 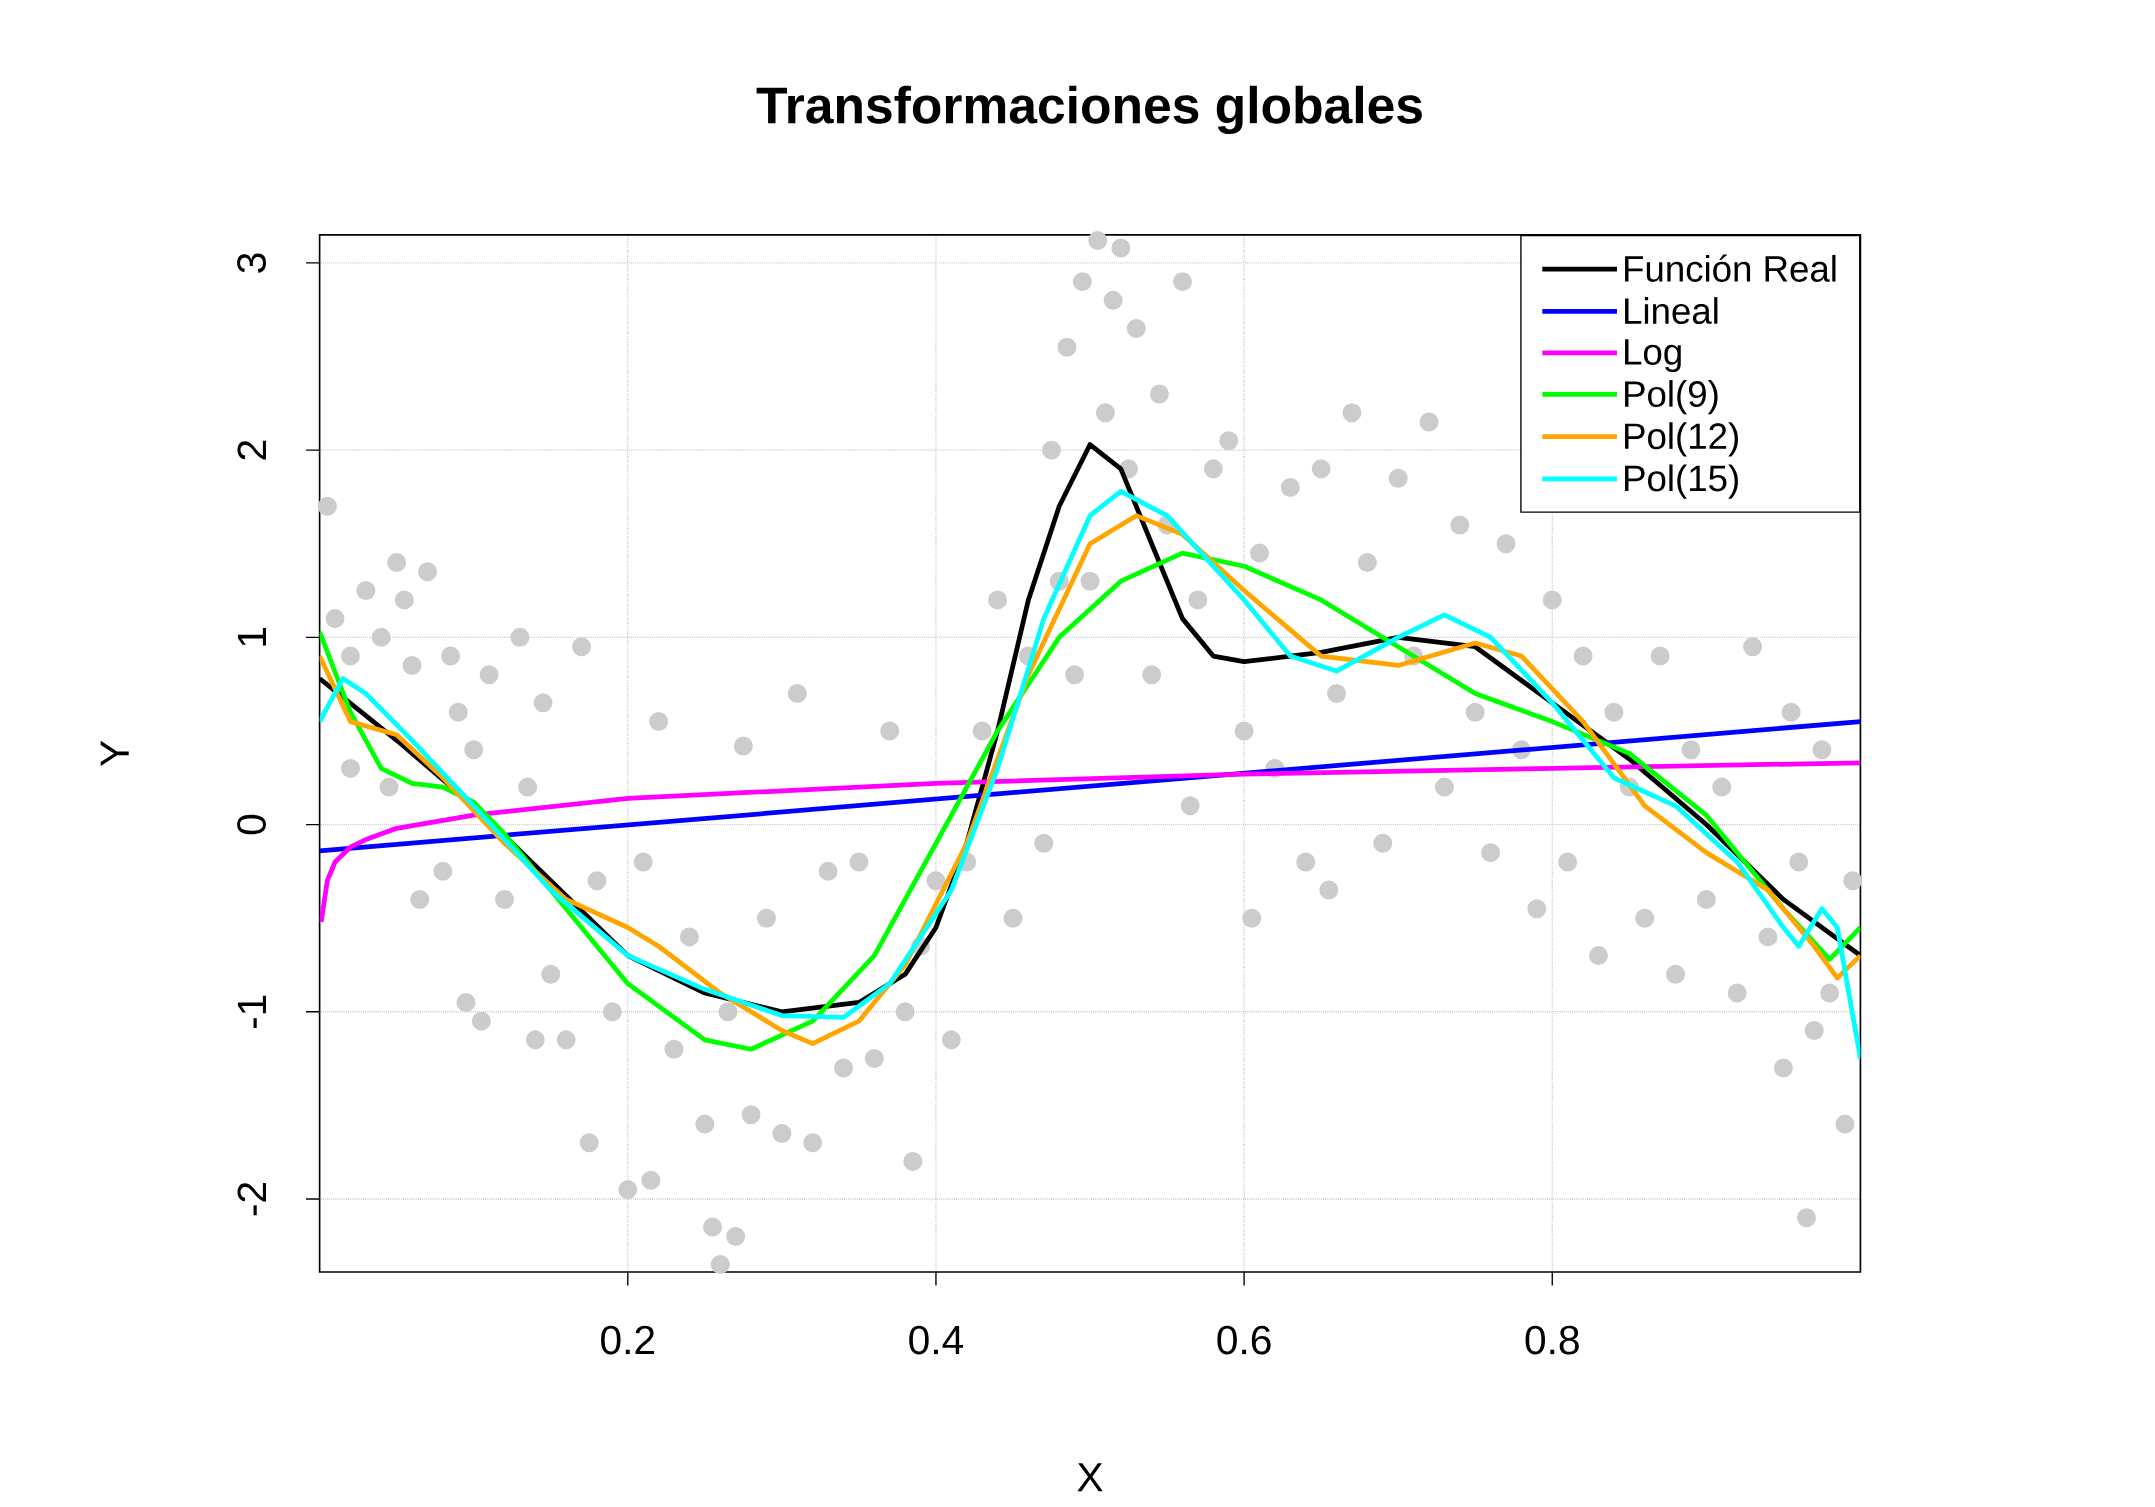 I want to click on y-tick-label: 1, so click(x=251, y=637).